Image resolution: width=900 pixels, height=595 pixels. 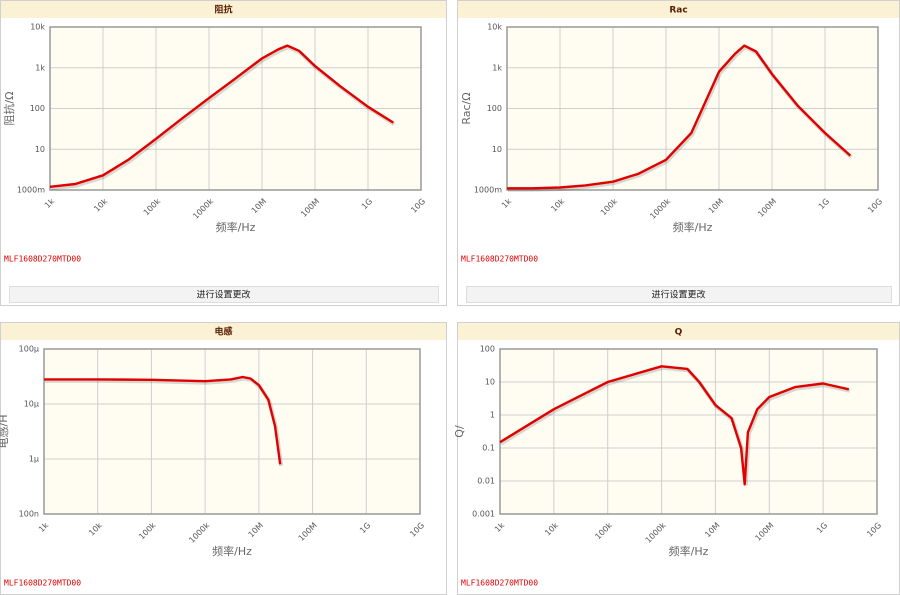 I want to click on y-axis-title: 阻抗/Ω, so click(x=9, y=108).